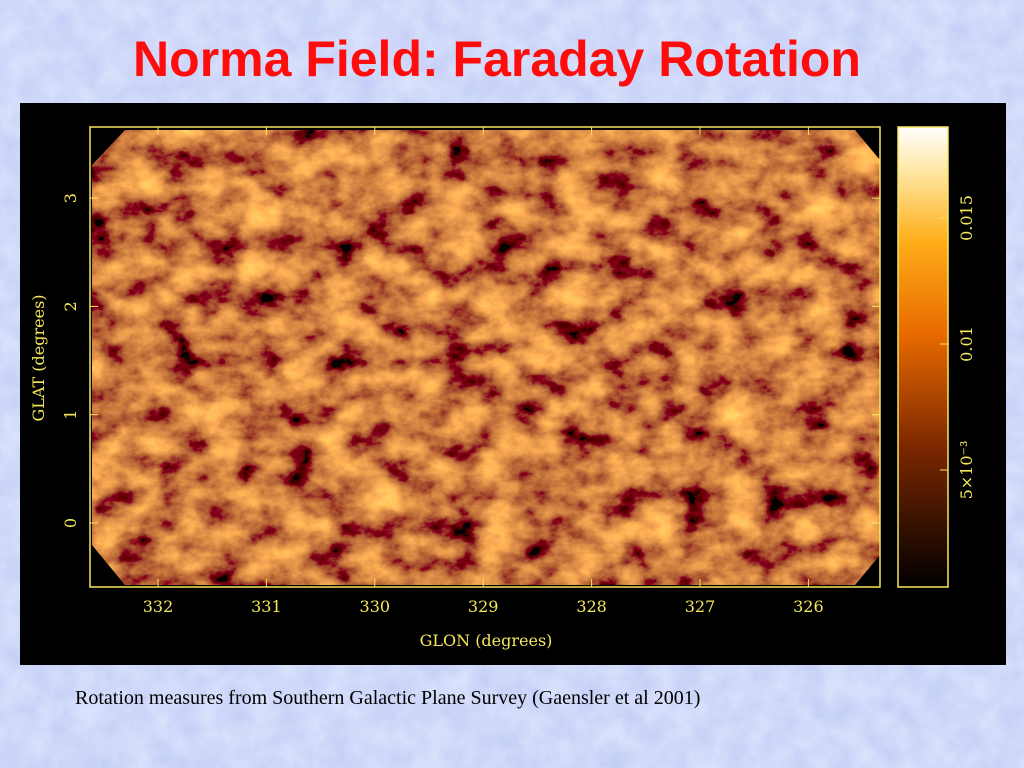 The width and height of the screenshot is (1024, 768). What do you see at coordinates (375, 606) in the screenshot?
I see `x-tick-label: 330` at bounding box center [375, 606].